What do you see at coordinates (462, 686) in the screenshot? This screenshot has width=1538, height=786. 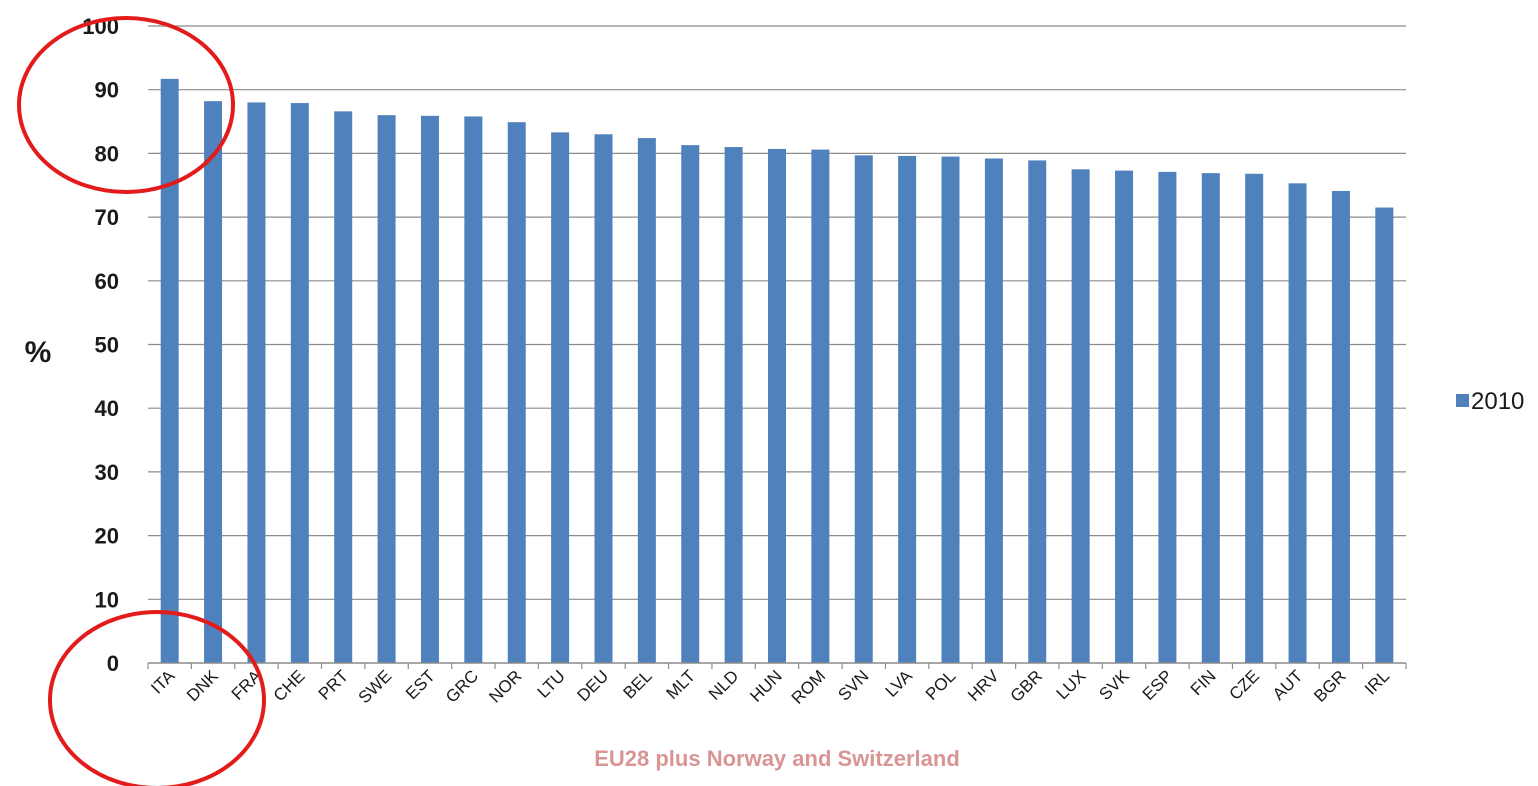 I see `x-tick-label: GRC` at bounding box center [462, 686].